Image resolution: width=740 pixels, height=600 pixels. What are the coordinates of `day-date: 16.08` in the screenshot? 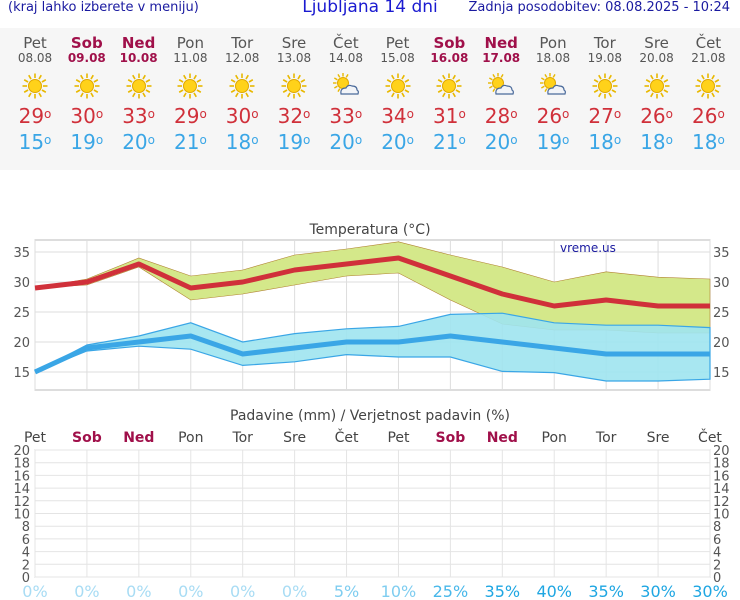 It's located at (449, 58).